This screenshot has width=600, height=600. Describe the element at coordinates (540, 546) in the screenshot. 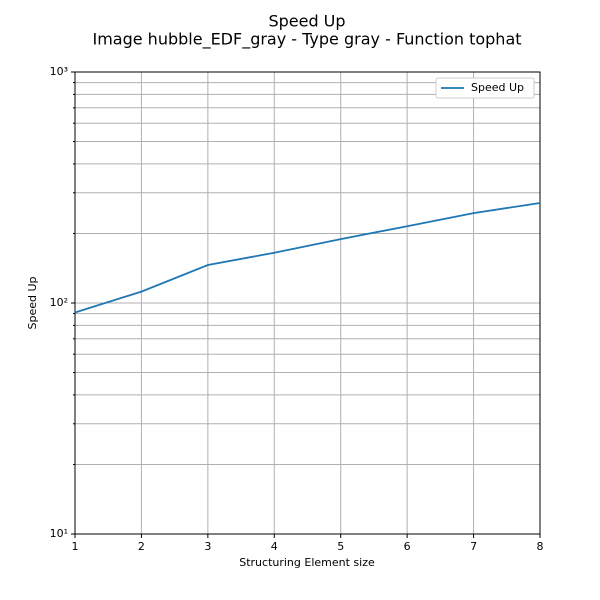

I see `x-tick-label: 8` at that location.